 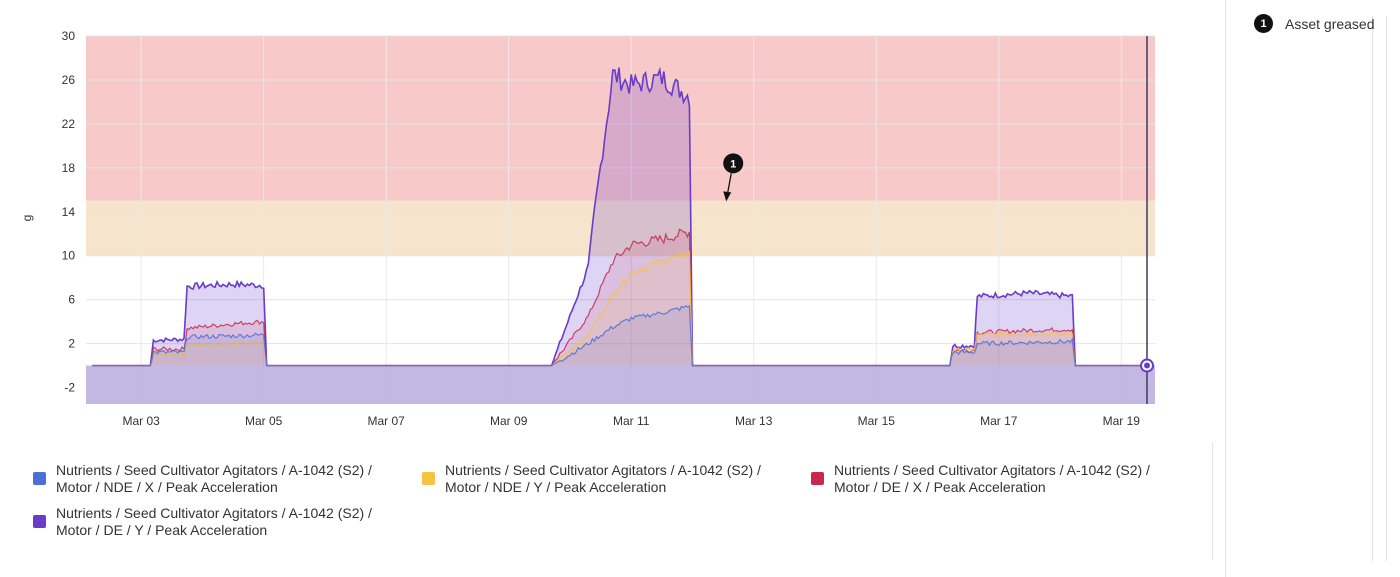 I want to click on y-tick-label: -2, so click(x=69, y=388).